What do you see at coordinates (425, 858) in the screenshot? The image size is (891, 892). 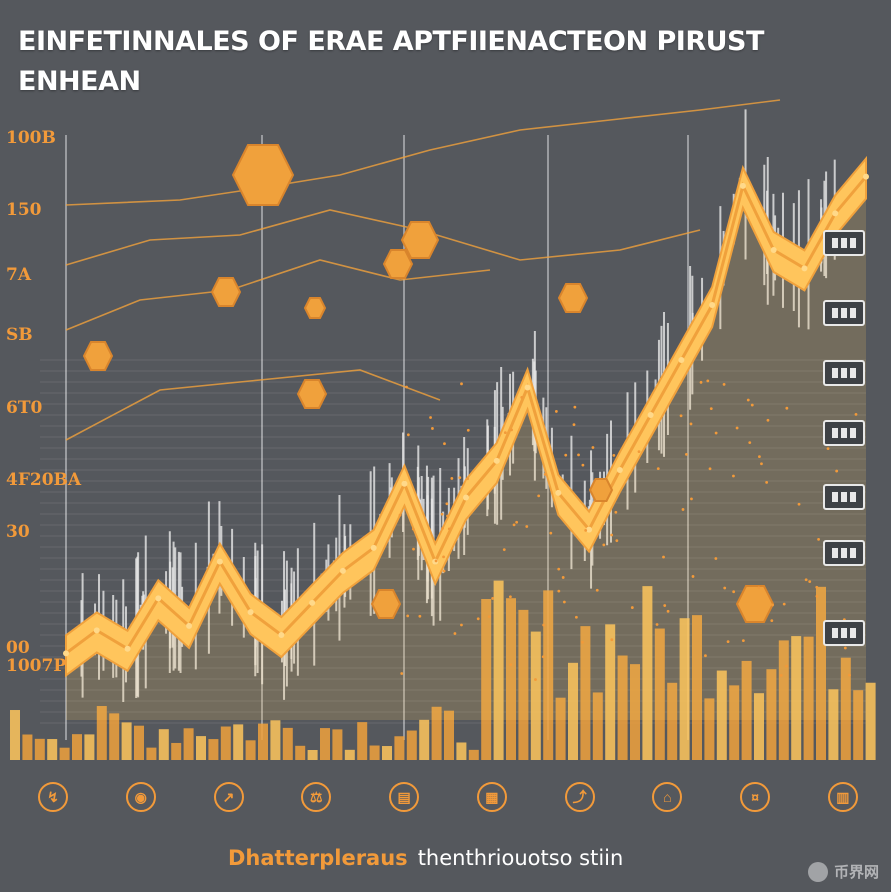 I see `footer-brand: Dhatterpleraus thenthriouotso stiin` at bounding box center [425, 858].